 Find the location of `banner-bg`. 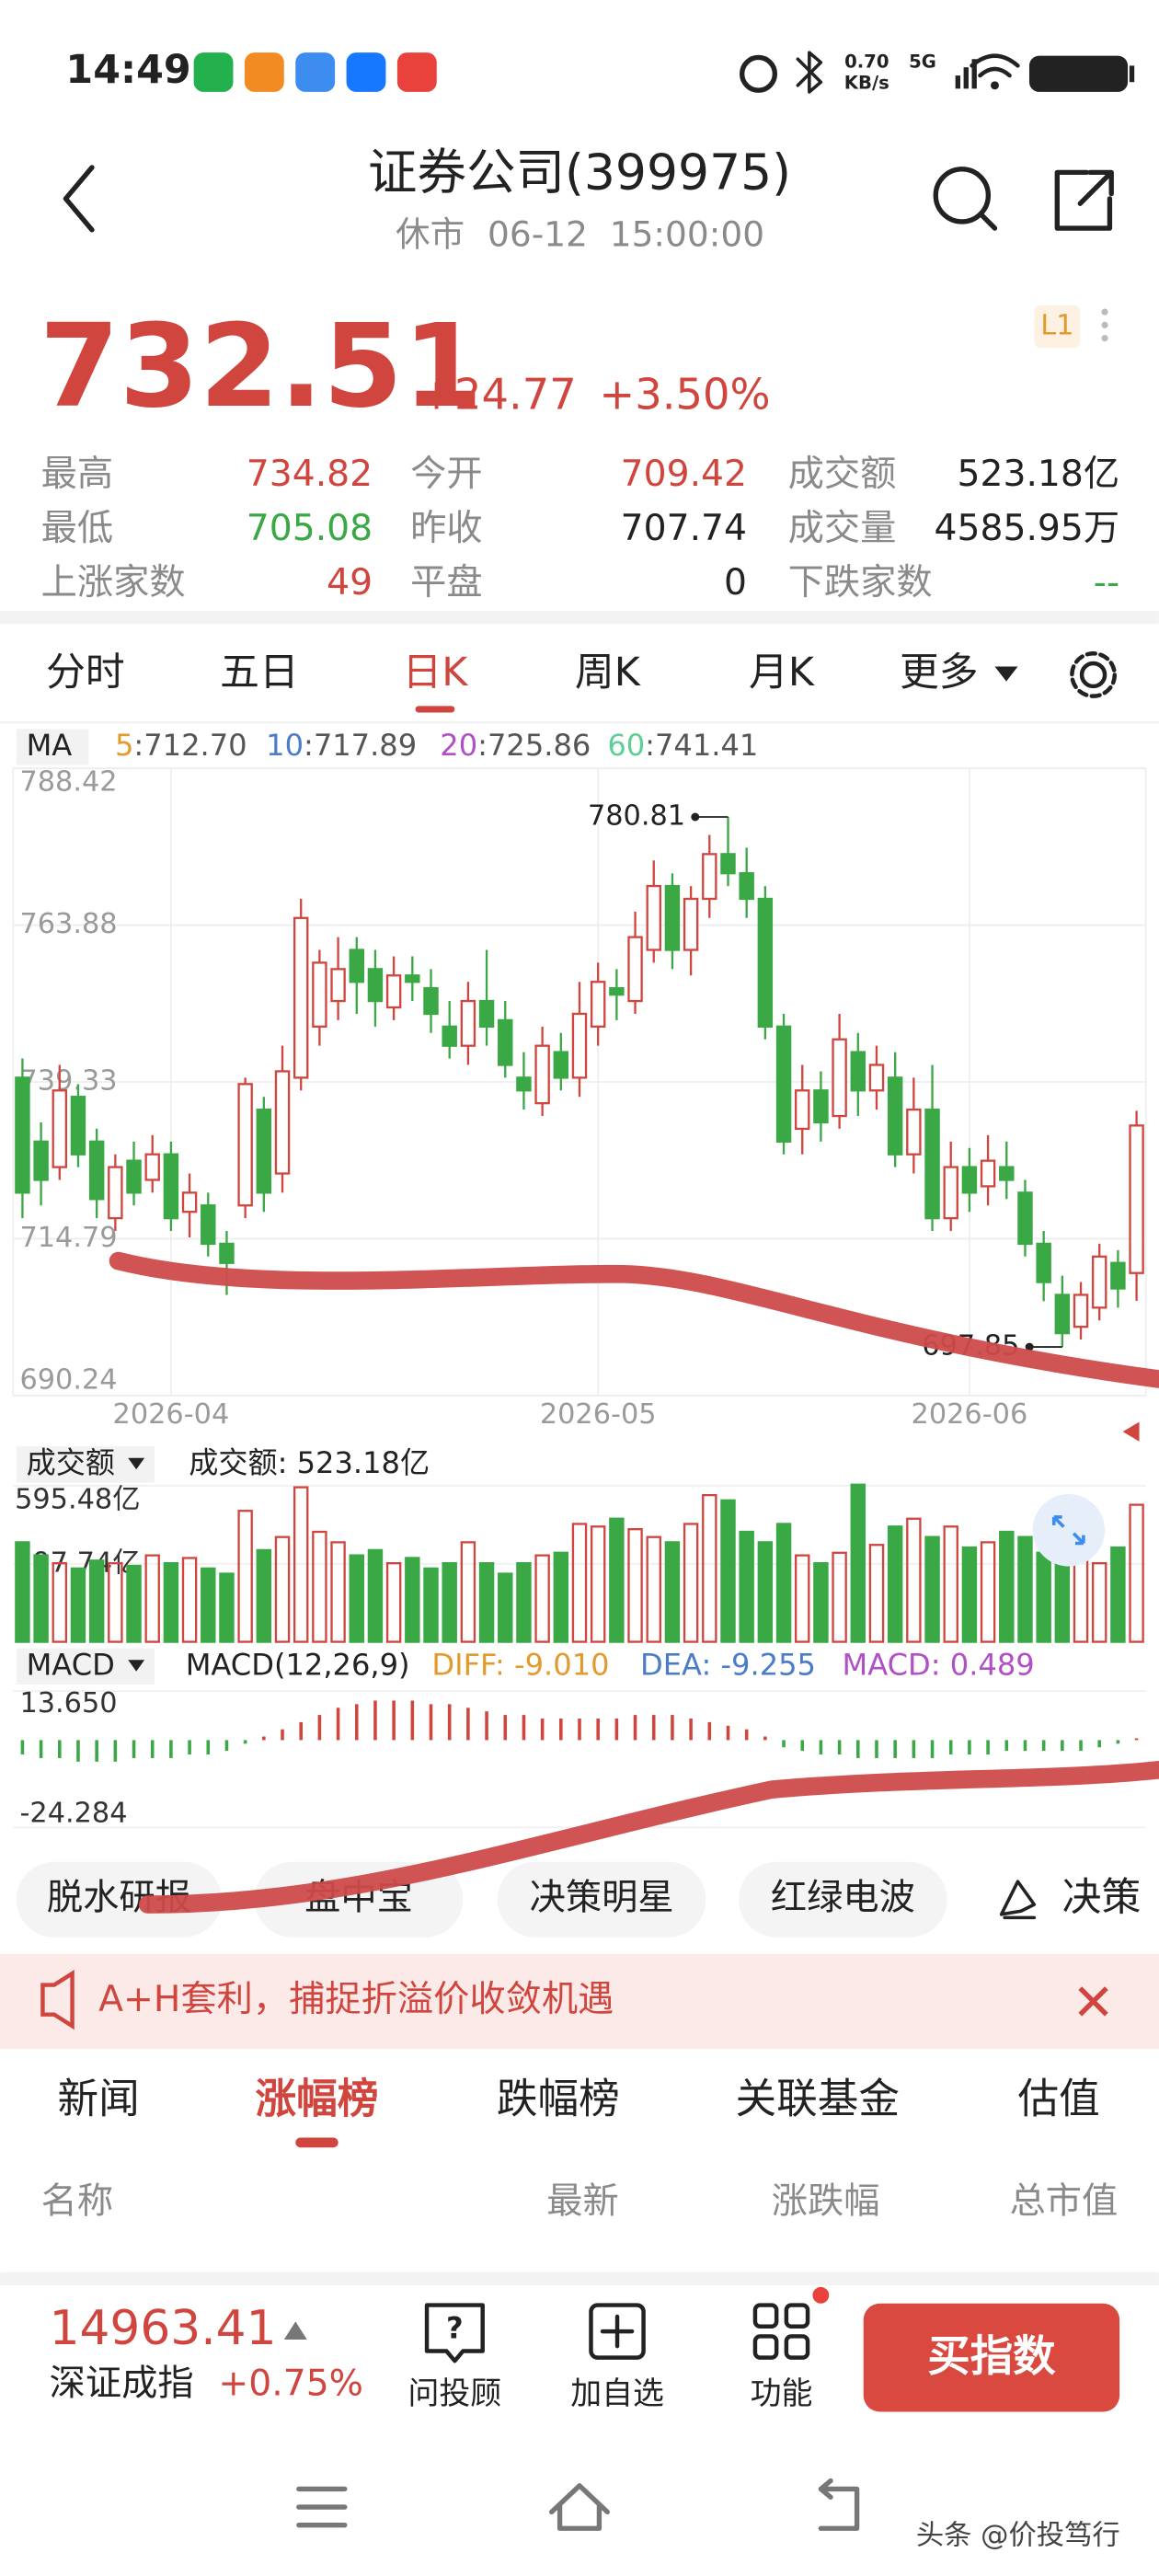

banner-bg is located at coordinates (579, 2001).